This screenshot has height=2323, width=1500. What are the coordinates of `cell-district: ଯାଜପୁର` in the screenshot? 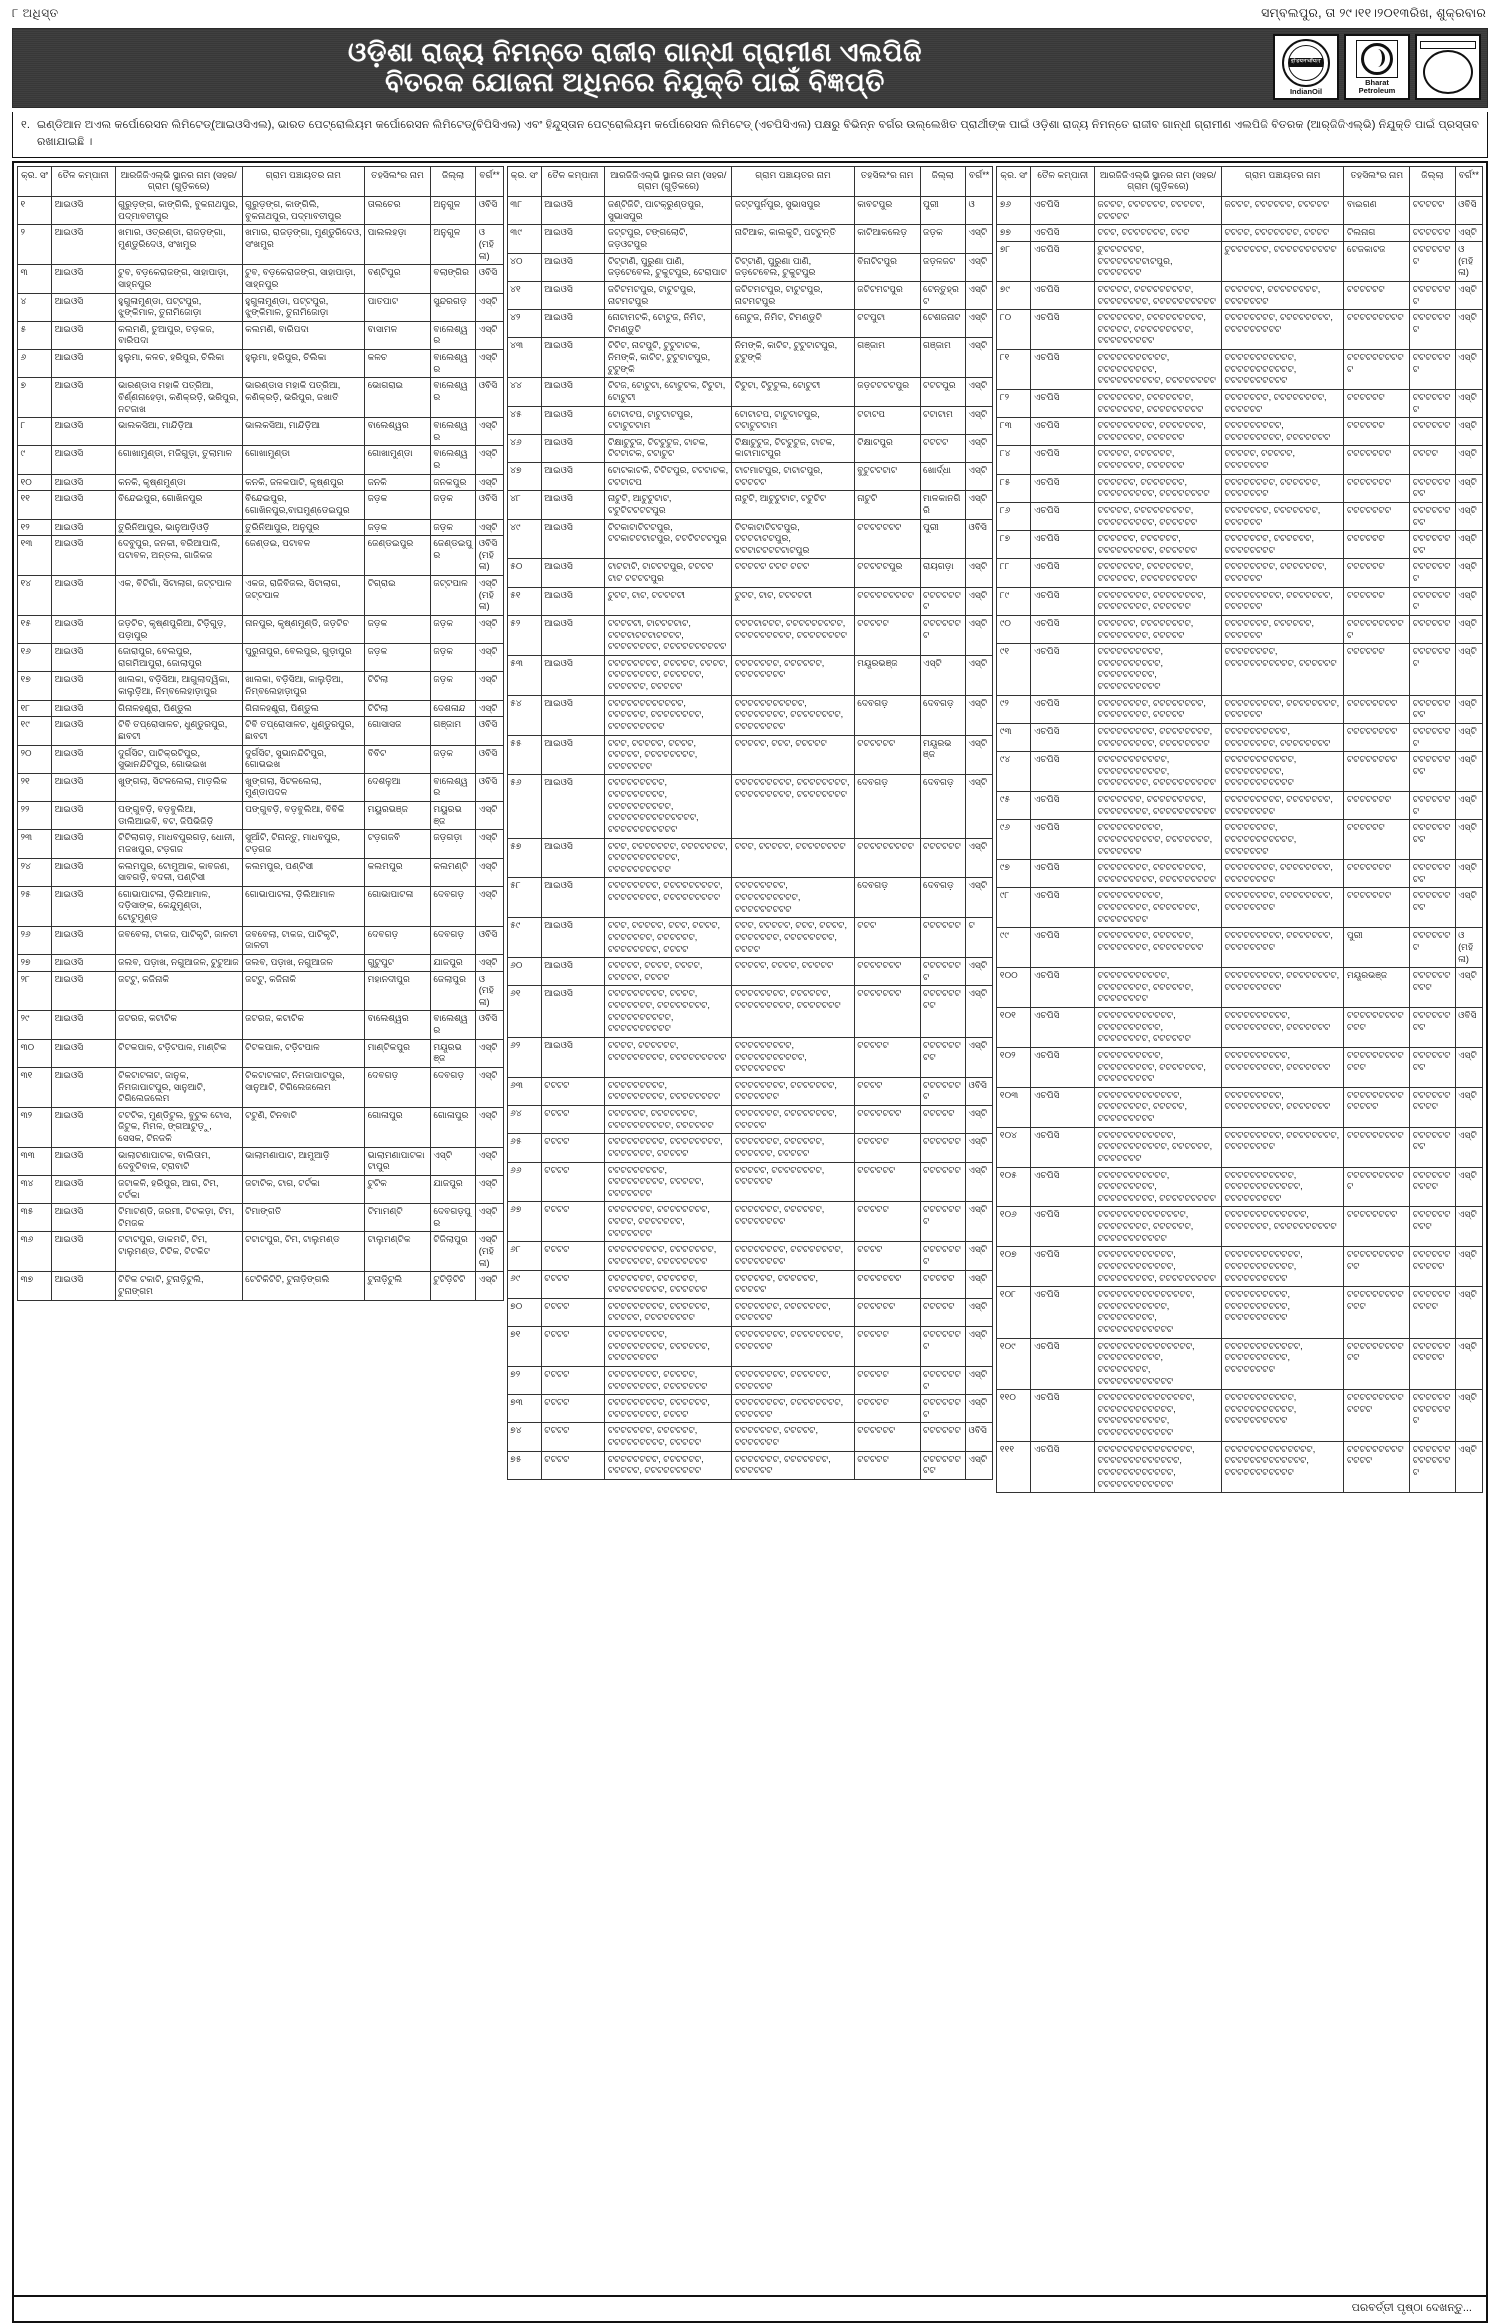 It's located at (453, 962).